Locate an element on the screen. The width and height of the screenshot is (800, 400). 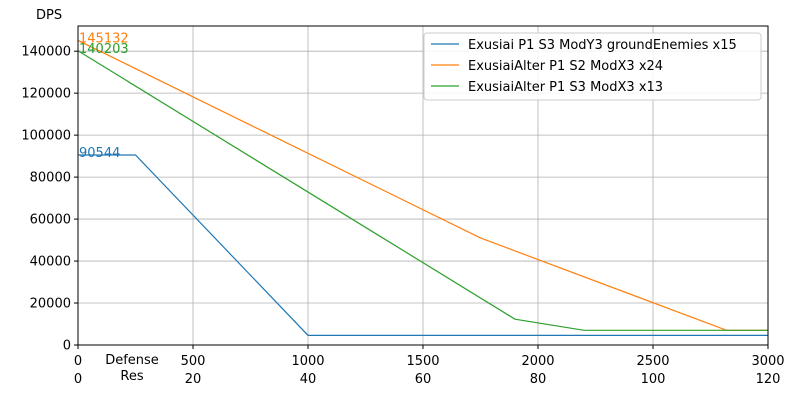
x-tick-res-label: 0 is located at coordinates (78, 379).